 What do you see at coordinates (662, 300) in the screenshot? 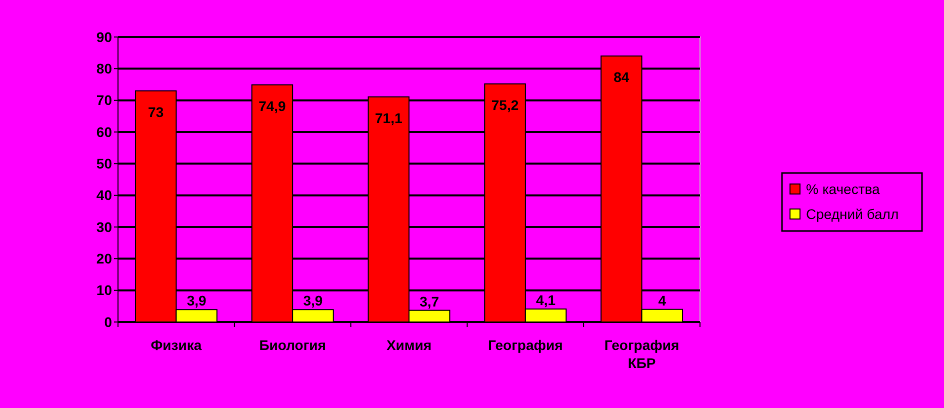
I see `data-label: 4` at bounding box center [662, 300].